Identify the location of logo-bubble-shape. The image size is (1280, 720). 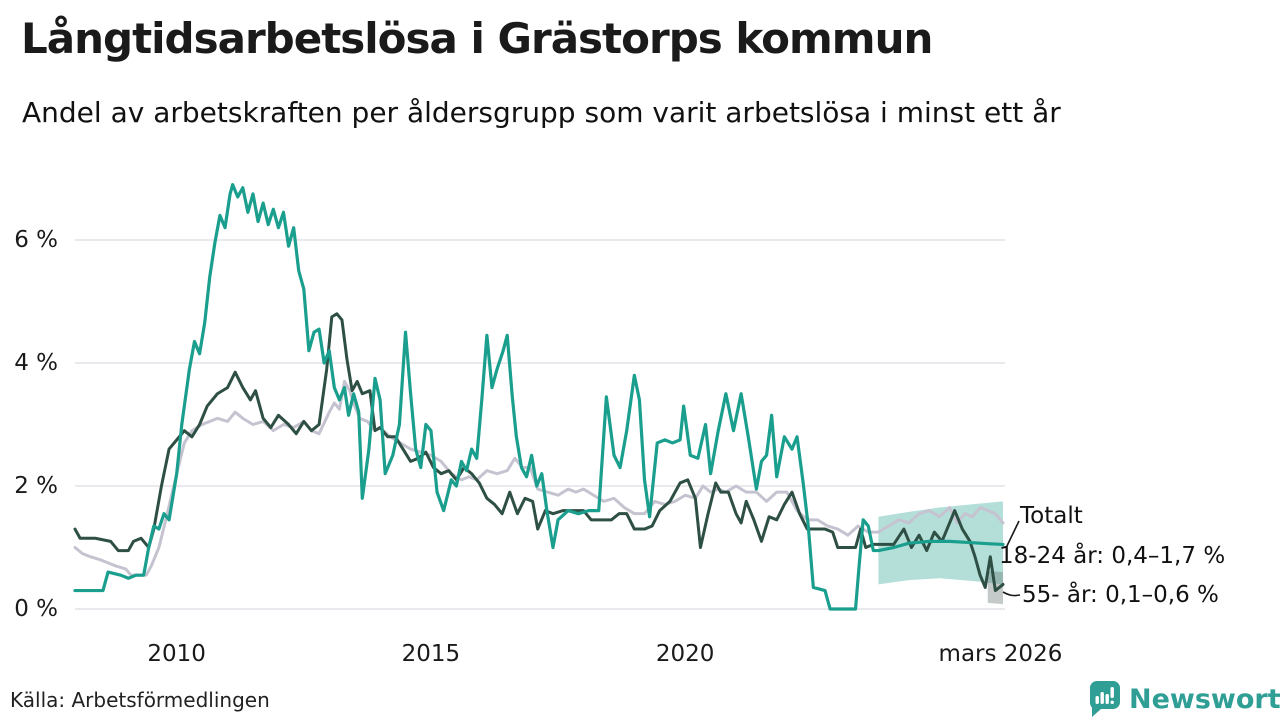
(1104, 699).